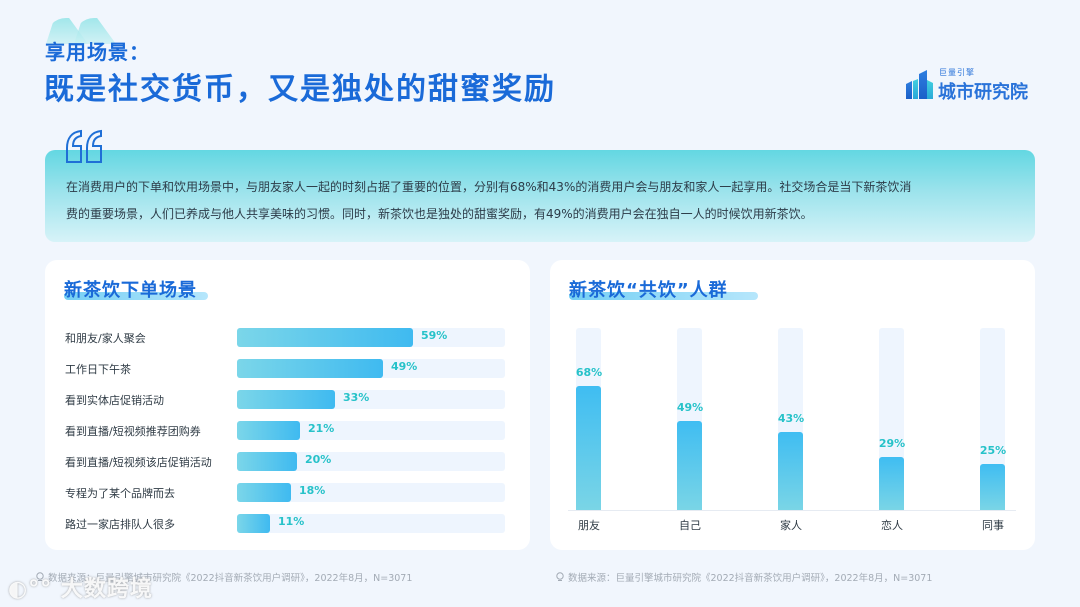 The width and height of the screenshot is (1080, 607). Describe the element at coordinates (120, 524) in the screenshot. I see `bar-label: 路过一家店排队人很多` at that location.